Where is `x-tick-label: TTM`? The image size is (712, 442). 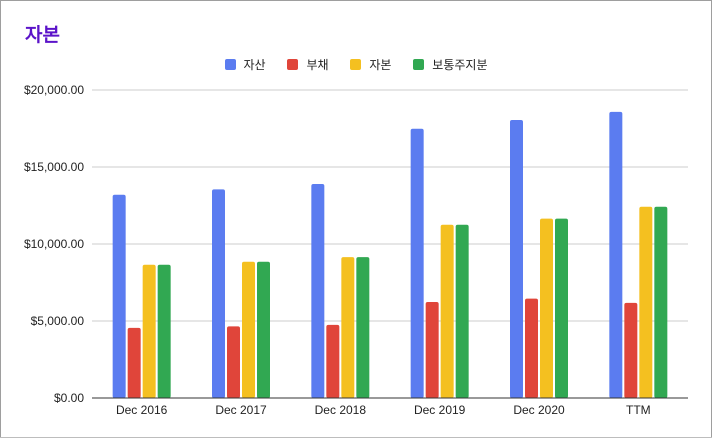 x-tick-label: TTM is located at coordinates (638, 410).